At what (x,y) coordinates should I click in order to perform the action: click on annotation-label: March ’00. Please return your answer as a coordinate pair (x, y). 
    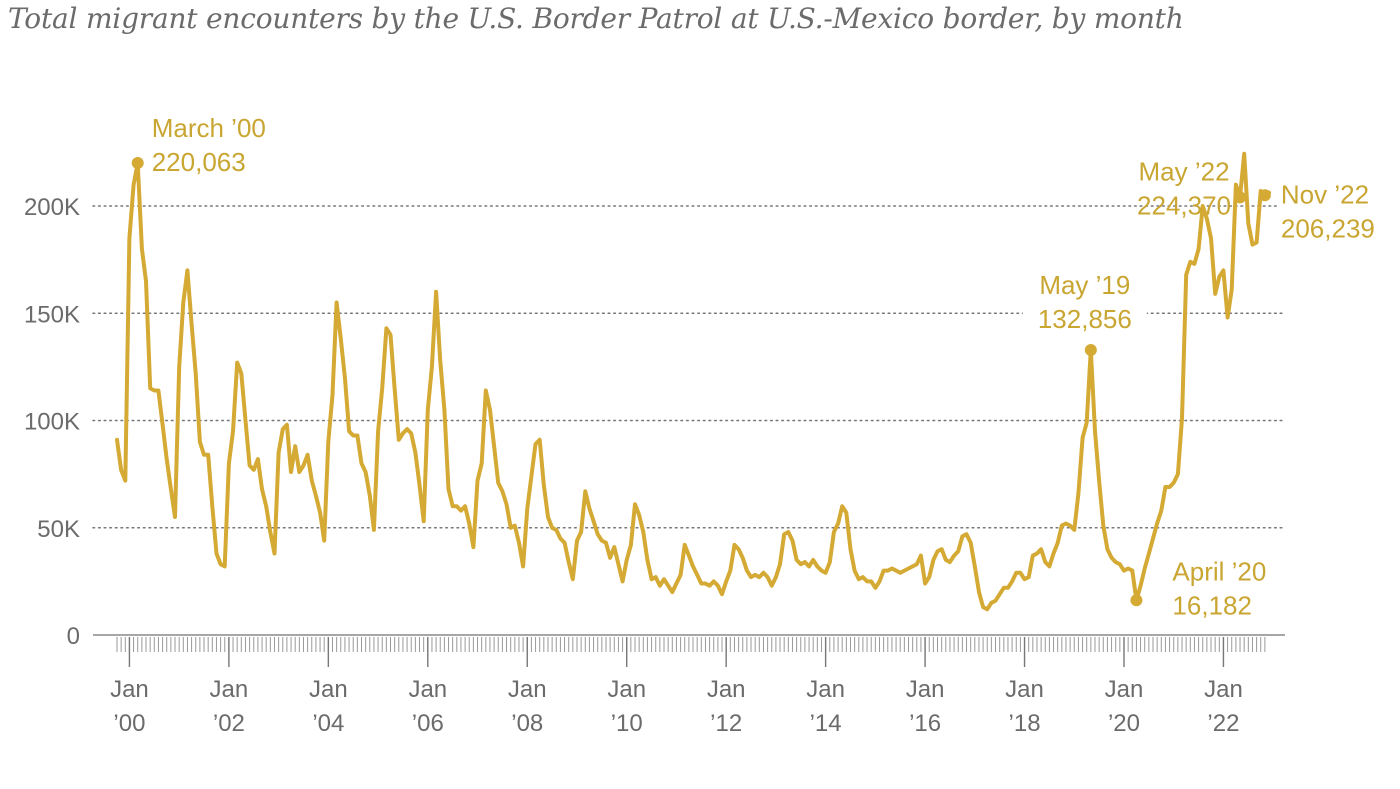
    Looking at the image, I should click on (209, 128).